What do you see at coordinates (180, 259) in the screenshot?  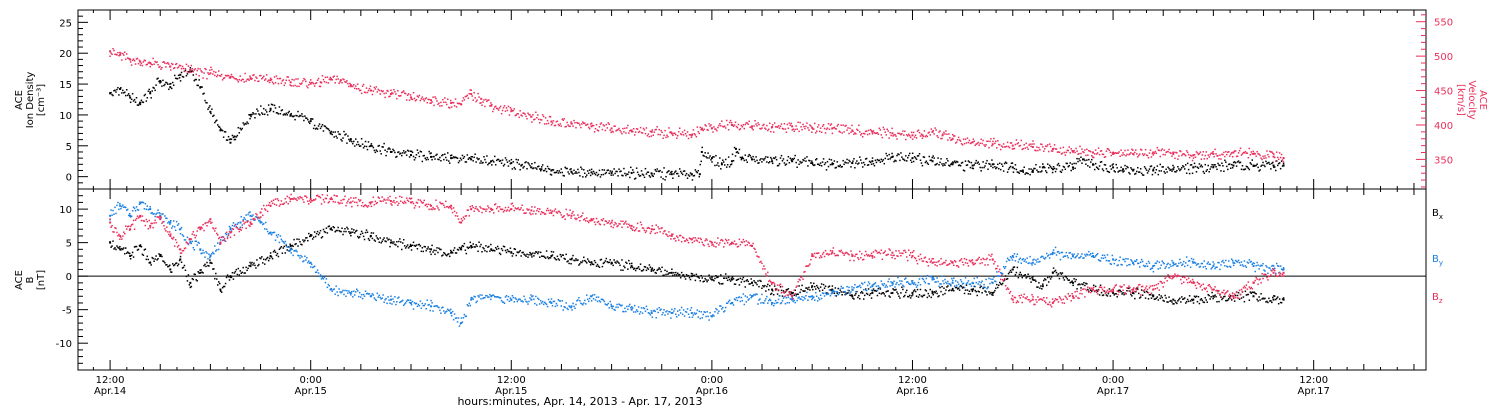 I see `bx-point` at bounding box center [180, 259].